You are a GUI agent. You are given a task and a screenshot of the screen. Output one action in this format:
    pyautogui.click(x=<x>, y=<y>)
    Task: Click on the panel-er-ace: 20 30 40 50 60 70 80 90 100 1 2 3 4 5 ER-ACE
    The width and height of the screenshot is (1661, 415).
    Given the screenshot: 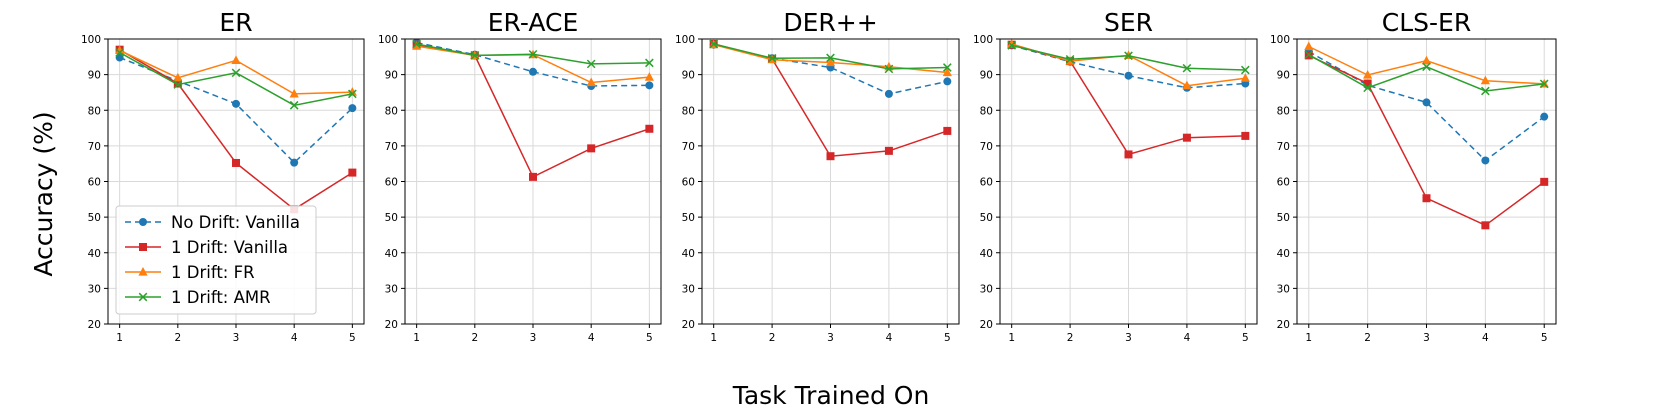 What is the action you would take?
    pyautogui.click(x=520, y=176)
    